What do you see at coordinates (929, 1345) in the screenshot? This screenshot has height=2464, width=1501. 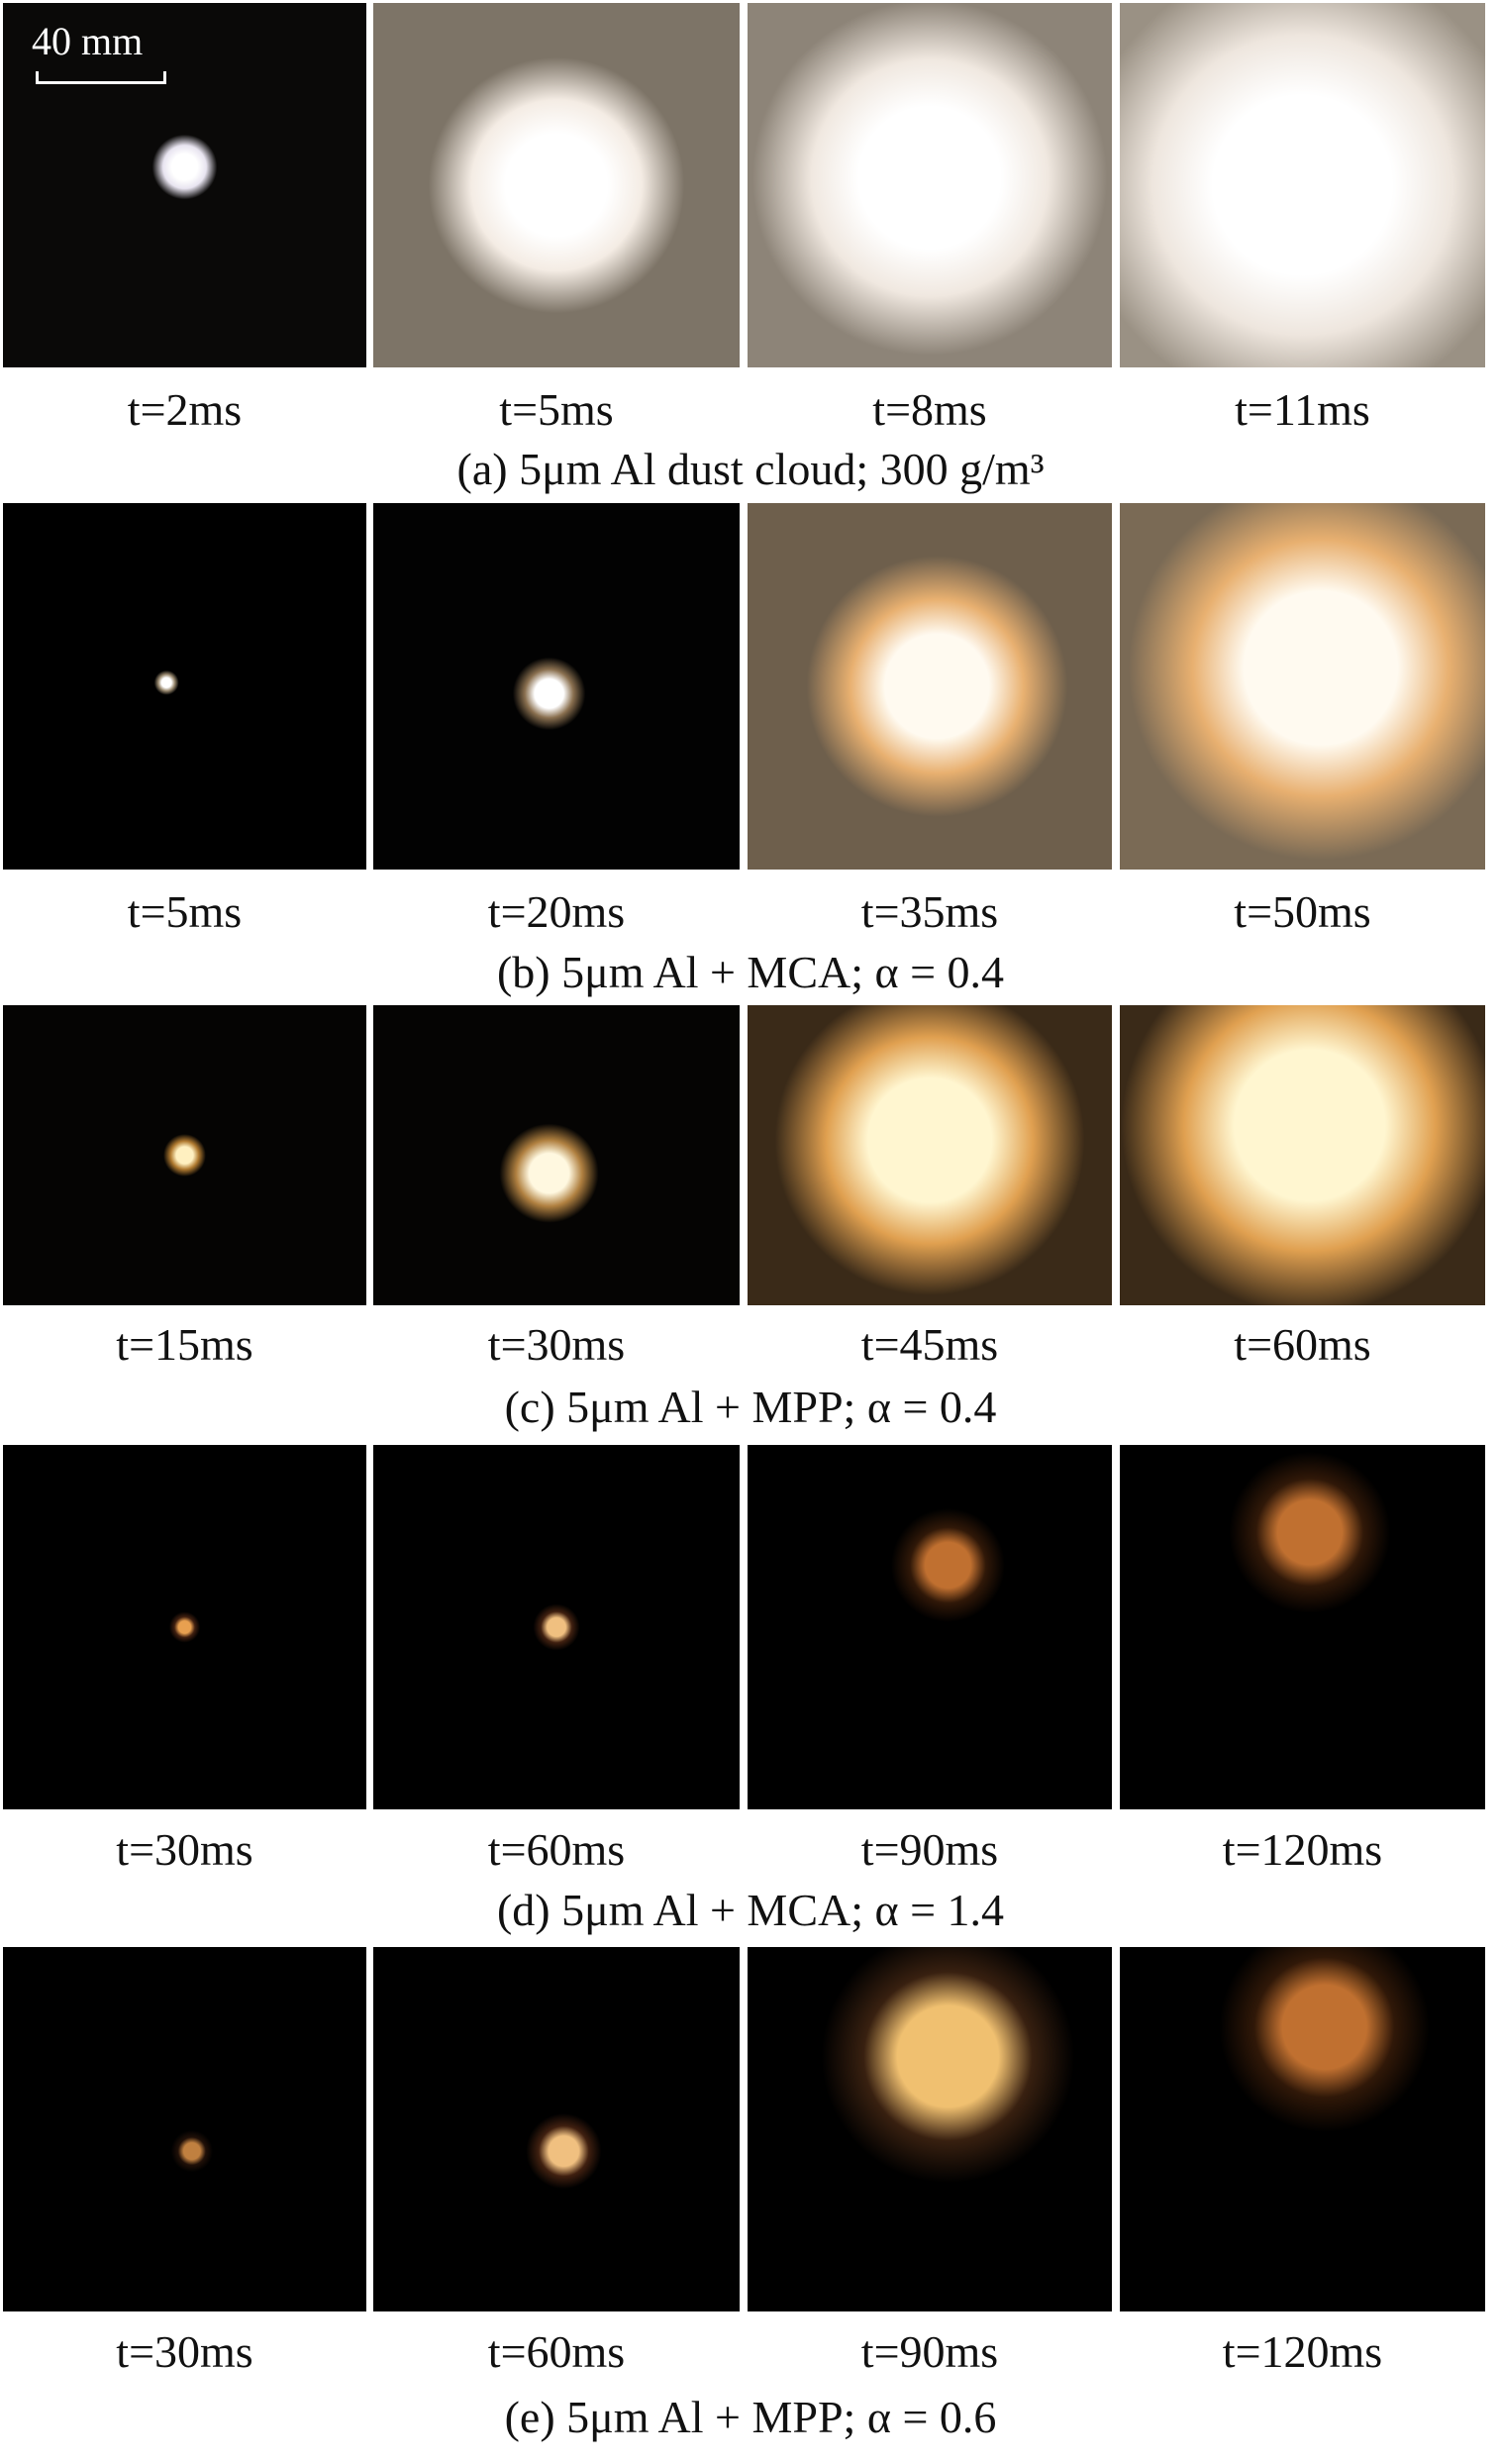 I see `time-label: t=45ms` at bounding box center [929, 1345].